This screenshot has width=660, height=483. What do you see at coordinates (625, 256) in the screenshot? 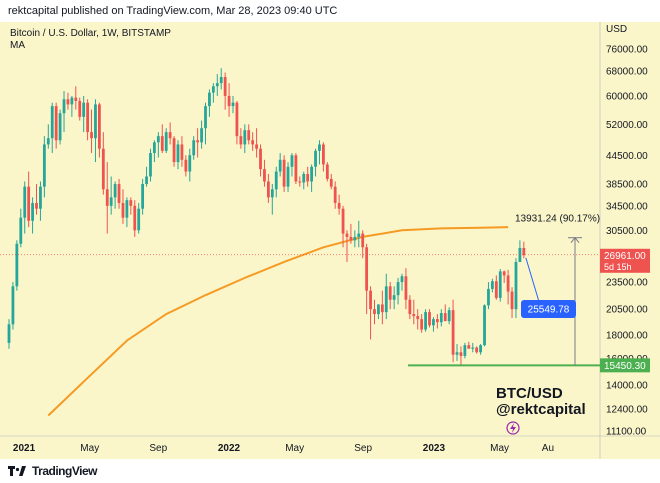
I see `current-price-label: 26961.00` at bounding box center [625, 256].